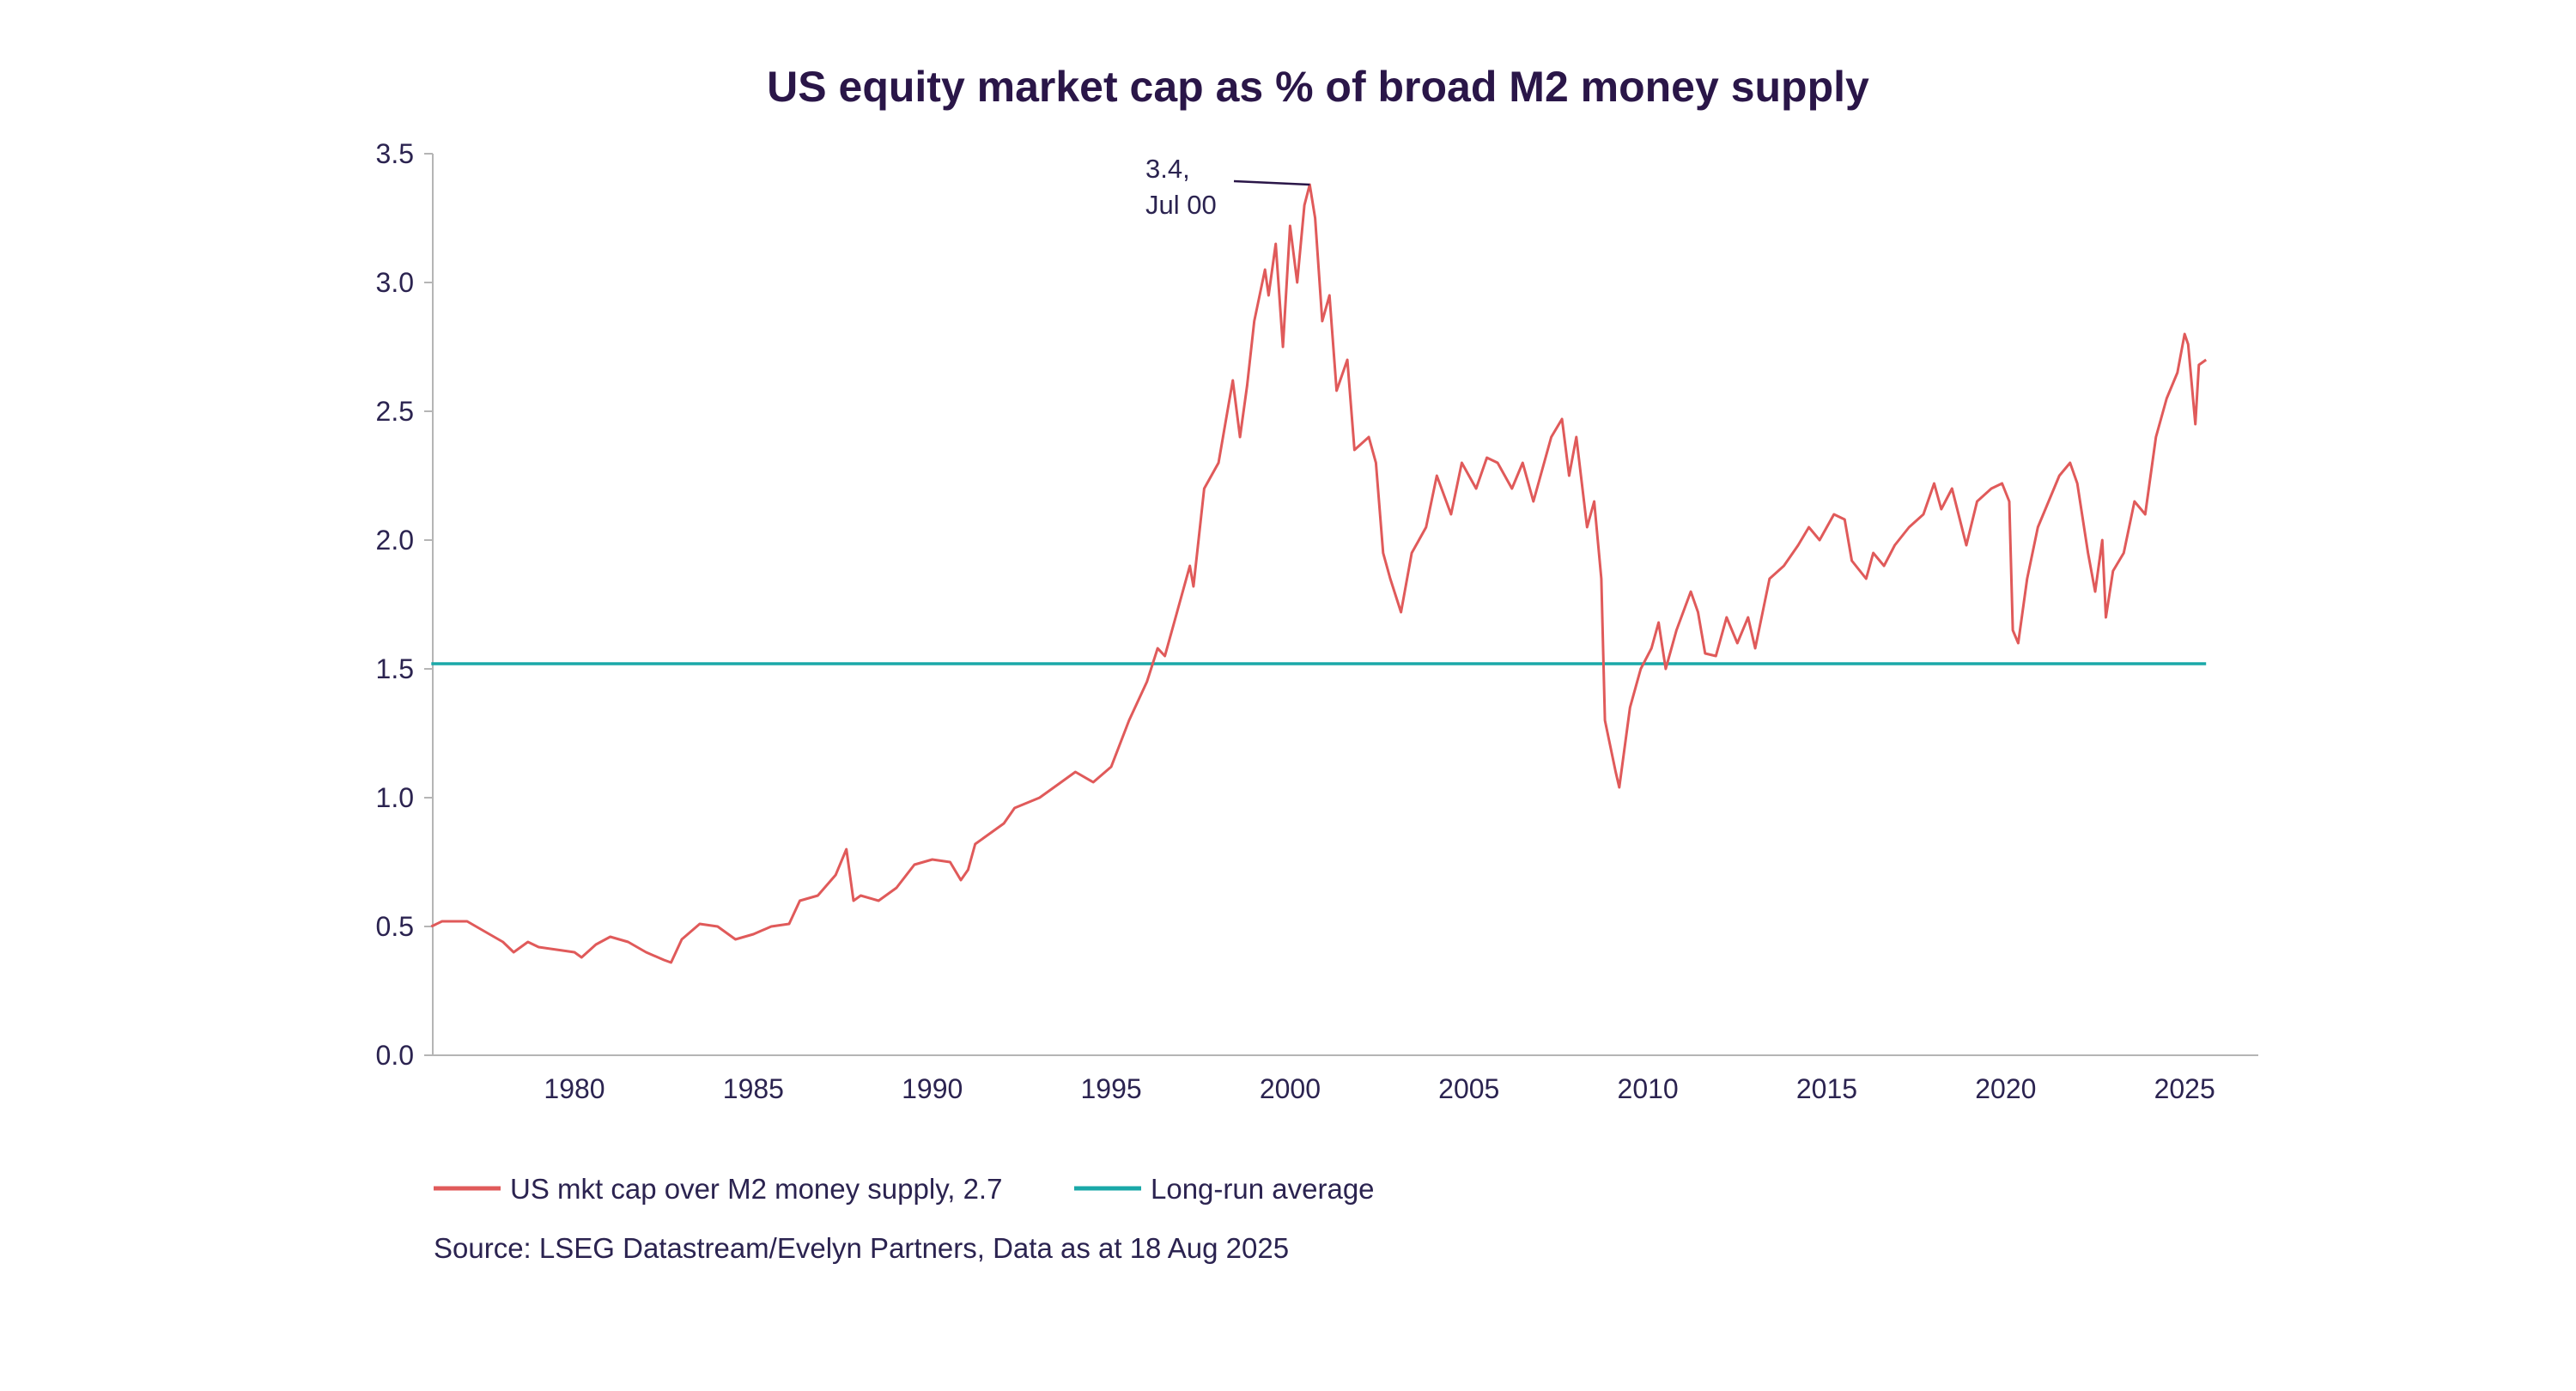 This screenshot has height=1391, width=2576. Describe the element at coordinates (1167, 169) in the screenshot. I see `annotation-value: 3.4,` at that location.